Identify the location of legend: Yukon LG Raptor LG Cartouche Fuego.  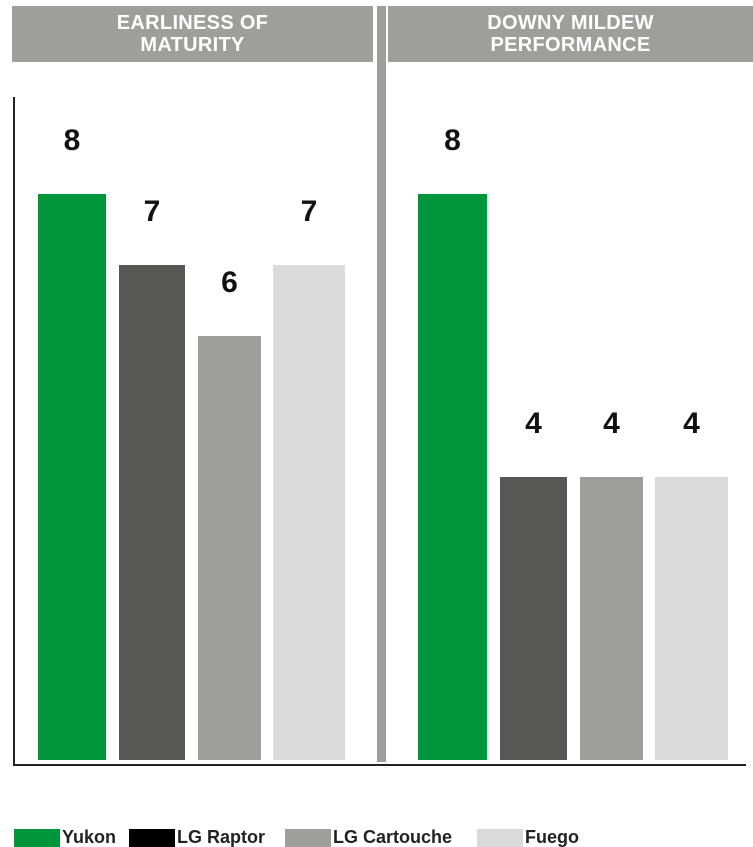
(376, 835).